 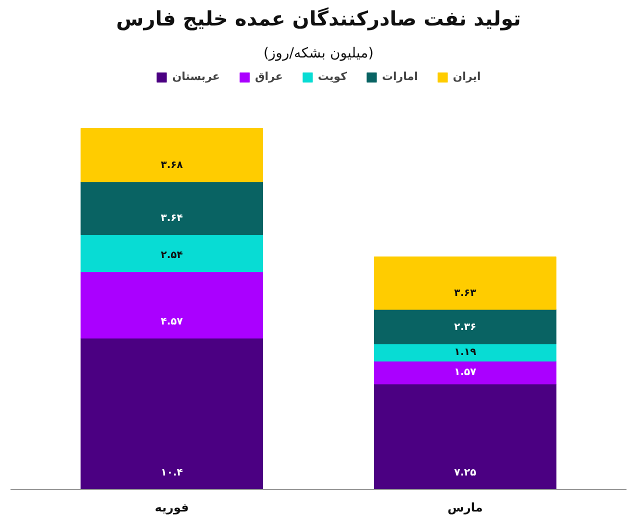 What do you see at coordinates (465, 507) in the screenshot?
I see `x-tick-label: مارس` at bounding box center [465, 507].